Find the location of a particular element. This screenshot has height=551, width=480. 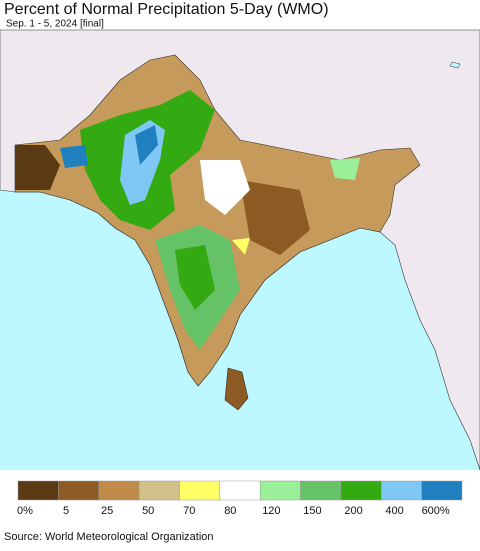

legend-label: 150 is located at coordinates (312, 511).